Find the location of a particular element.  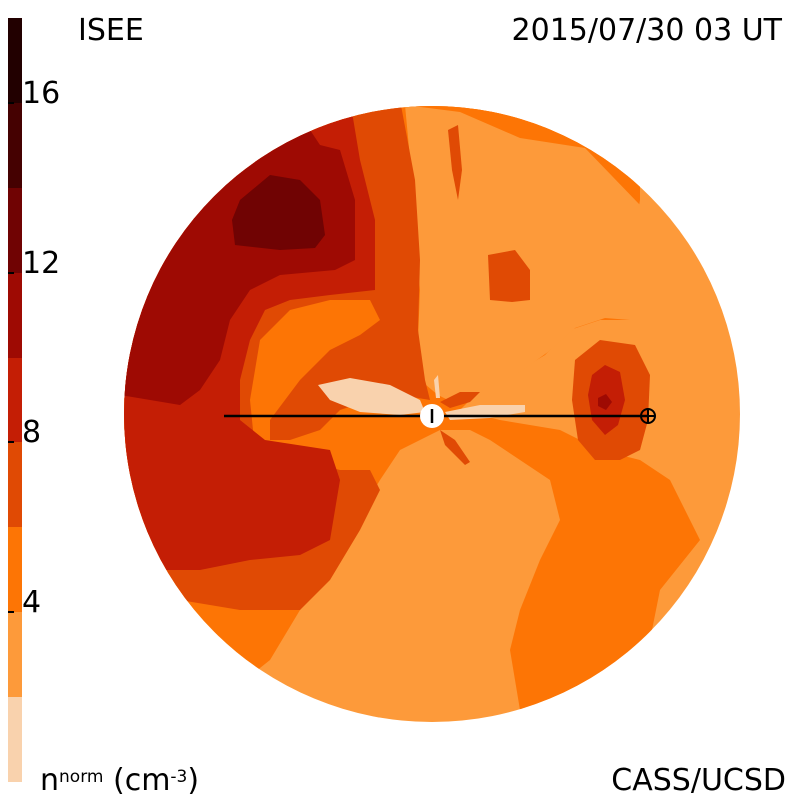

datetime-label: 2015/07/30 03 UT is located at coordinates (646, 30).